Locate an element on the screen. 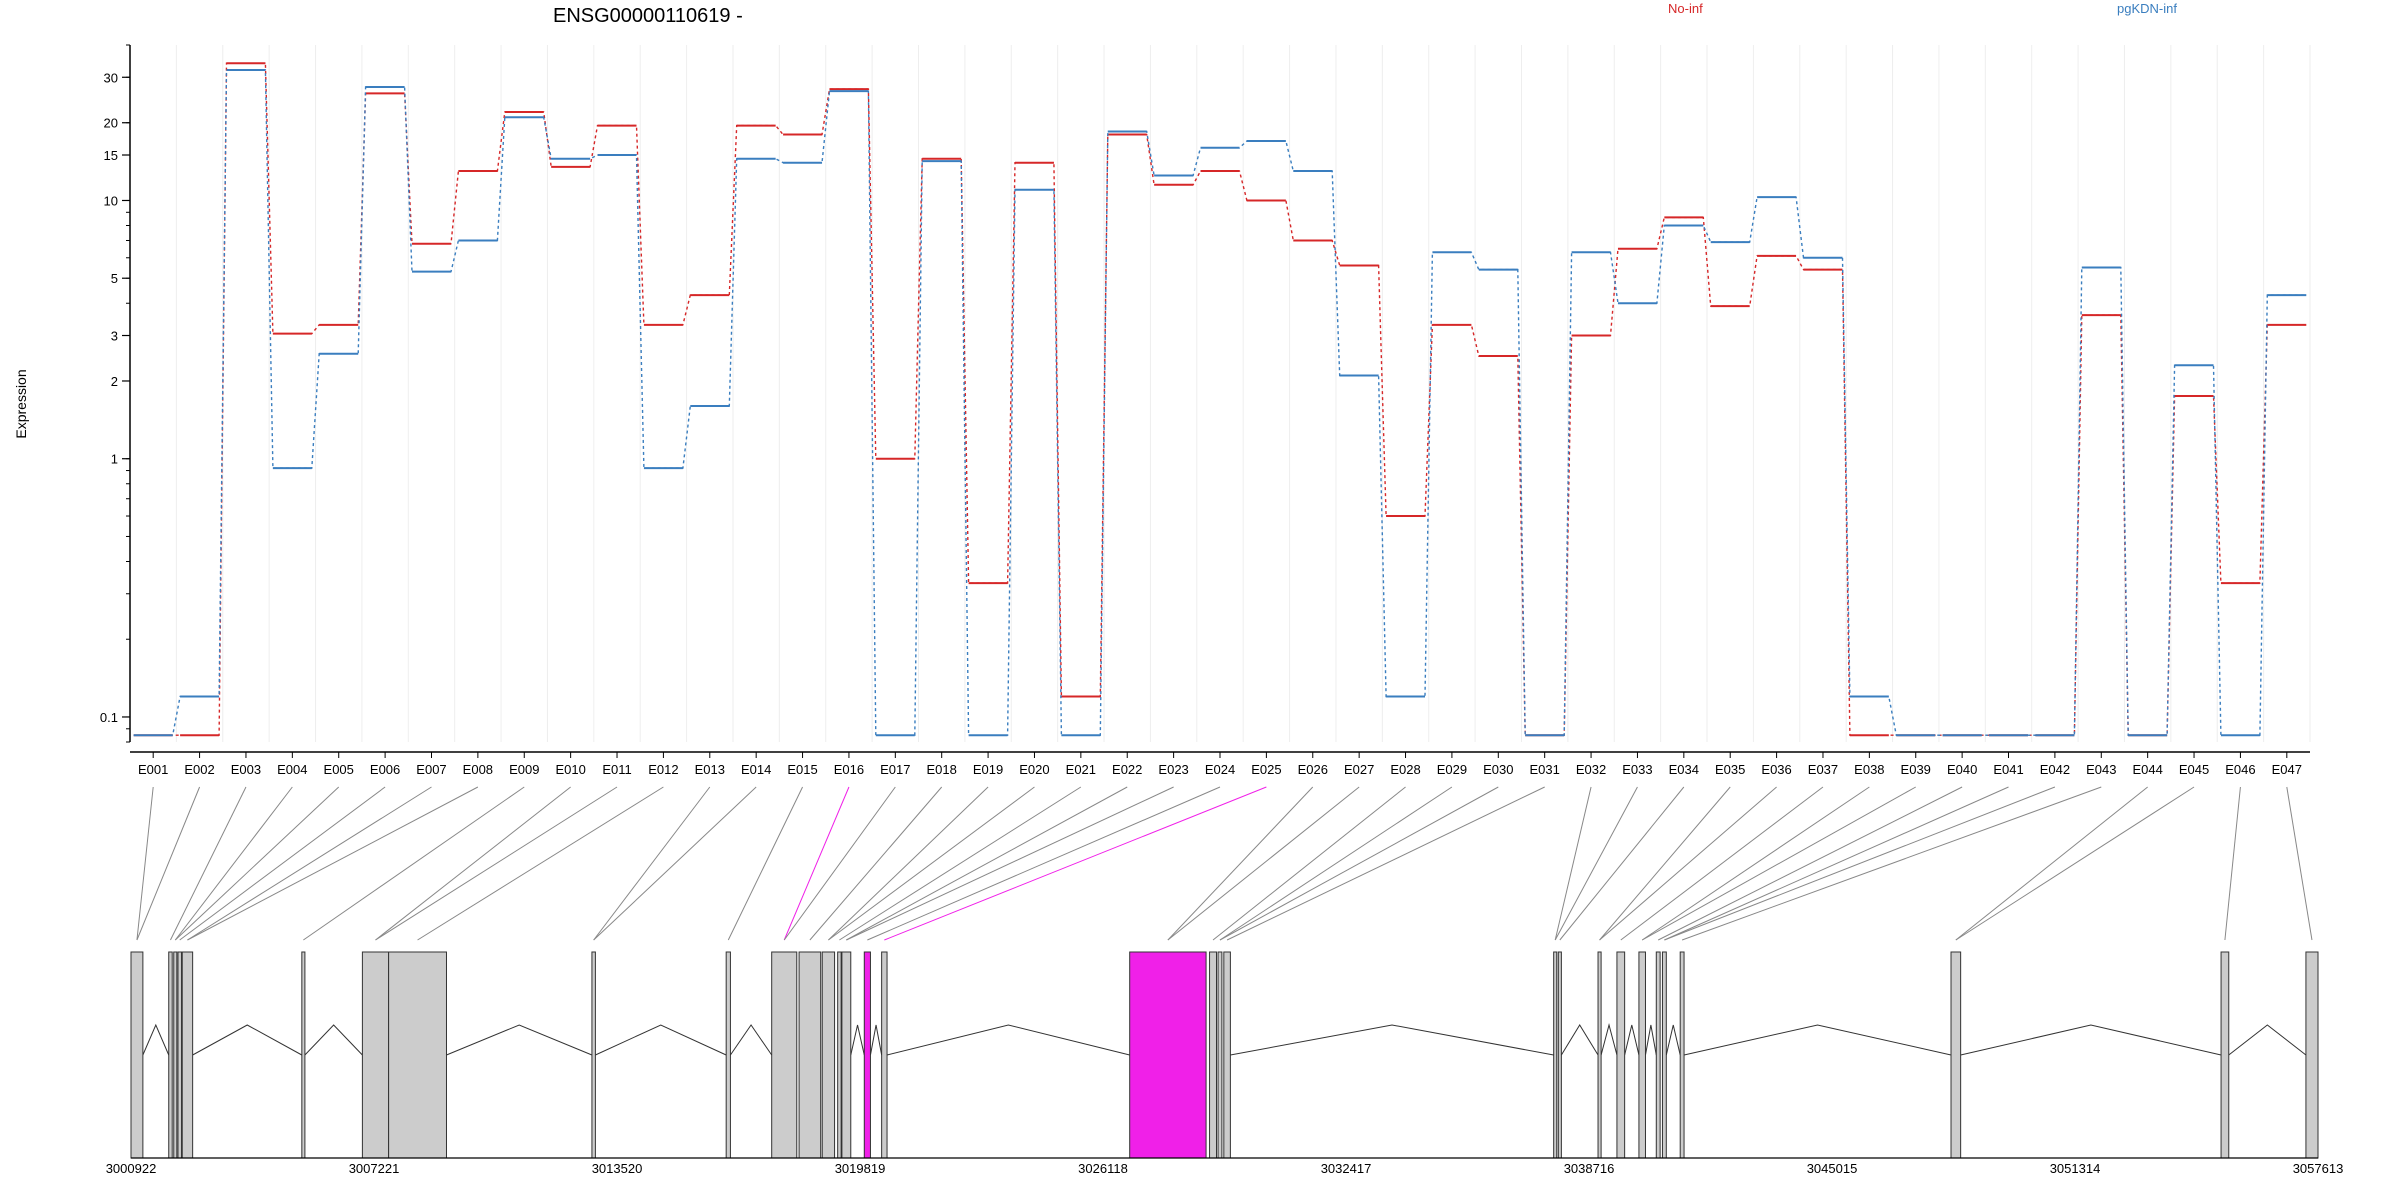  x-tick-label: E046 is located at coordinates (2240, 769).